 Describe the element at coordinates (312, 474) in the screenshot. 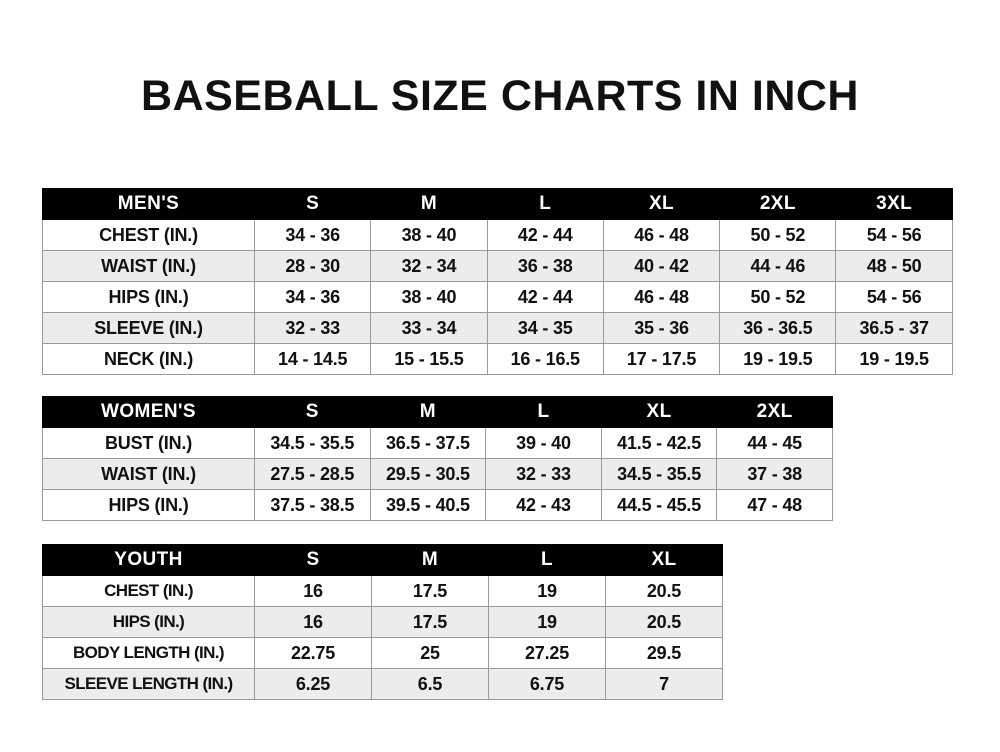

I see `measurement-cell: 27.5 - 28.5` at that location.